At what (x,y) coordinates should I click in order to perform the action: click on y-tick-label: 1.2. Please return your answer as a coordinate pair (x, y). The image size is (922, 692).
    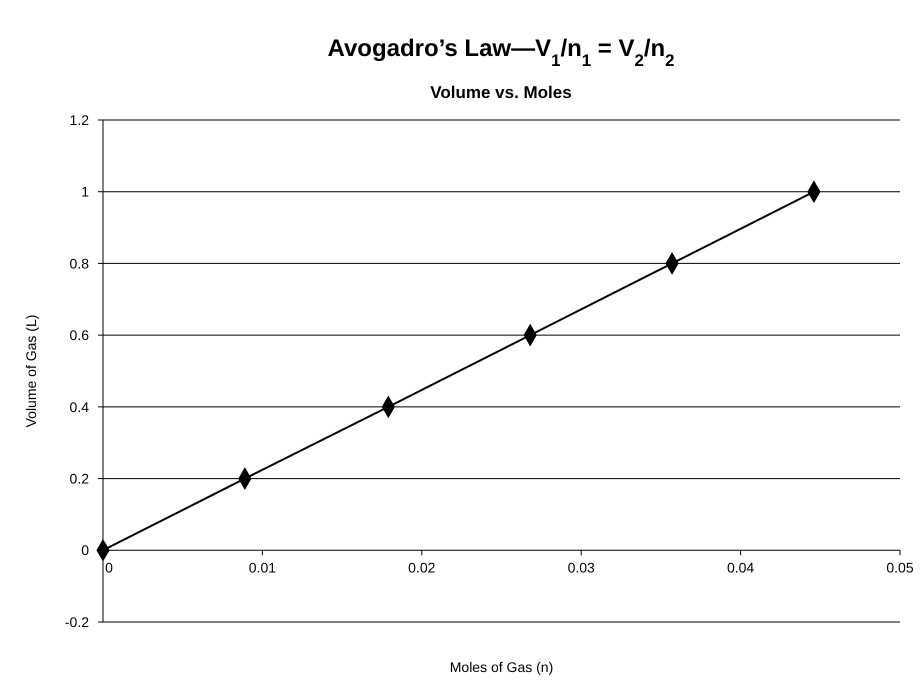
    Looking at the image, I should click on (80, 120).